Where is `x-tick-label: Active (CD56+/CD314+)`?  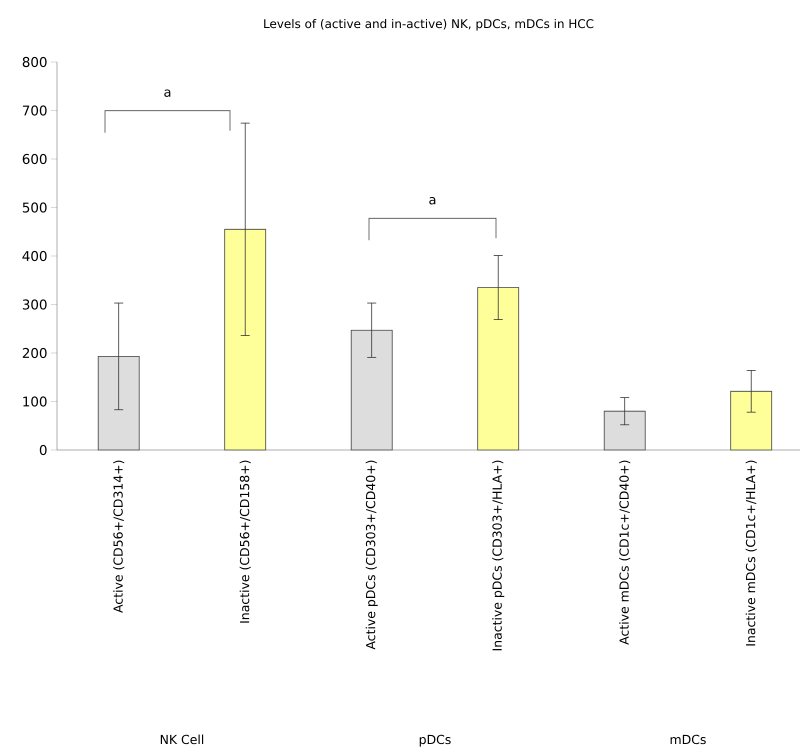
x-tick-label: Active (CD56+/CD314+) is located at coordinates (118, 536).